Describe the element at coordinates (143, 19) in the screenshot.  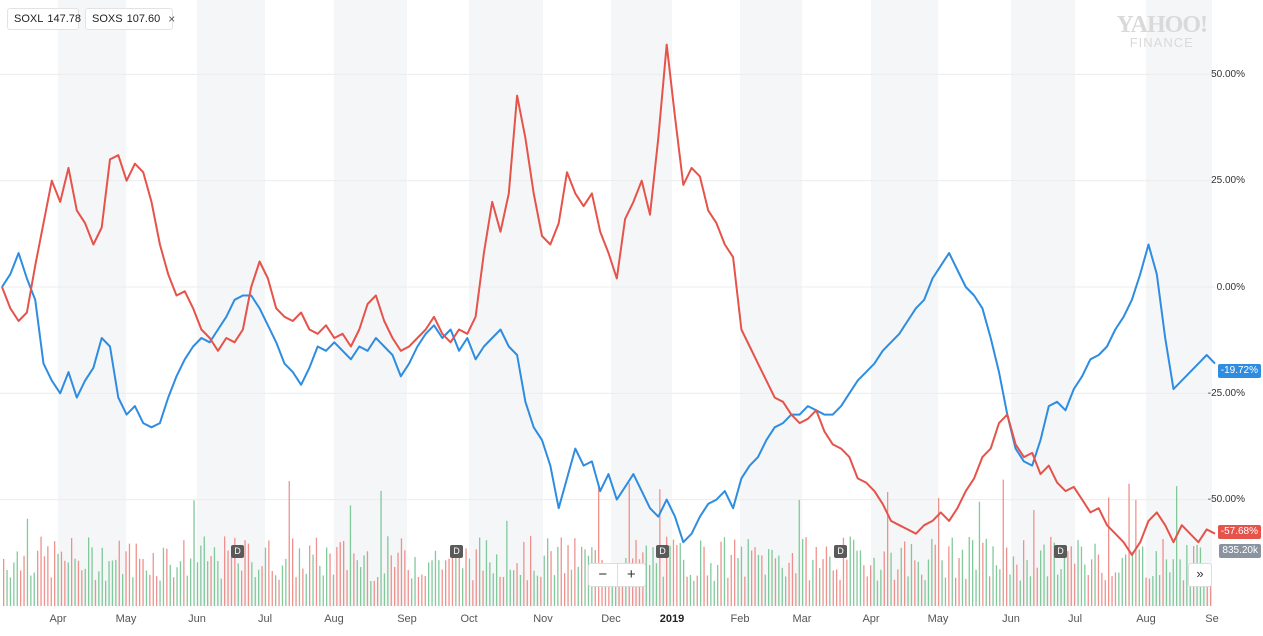
I see `legend-soxs-value: 107.60` at that location.